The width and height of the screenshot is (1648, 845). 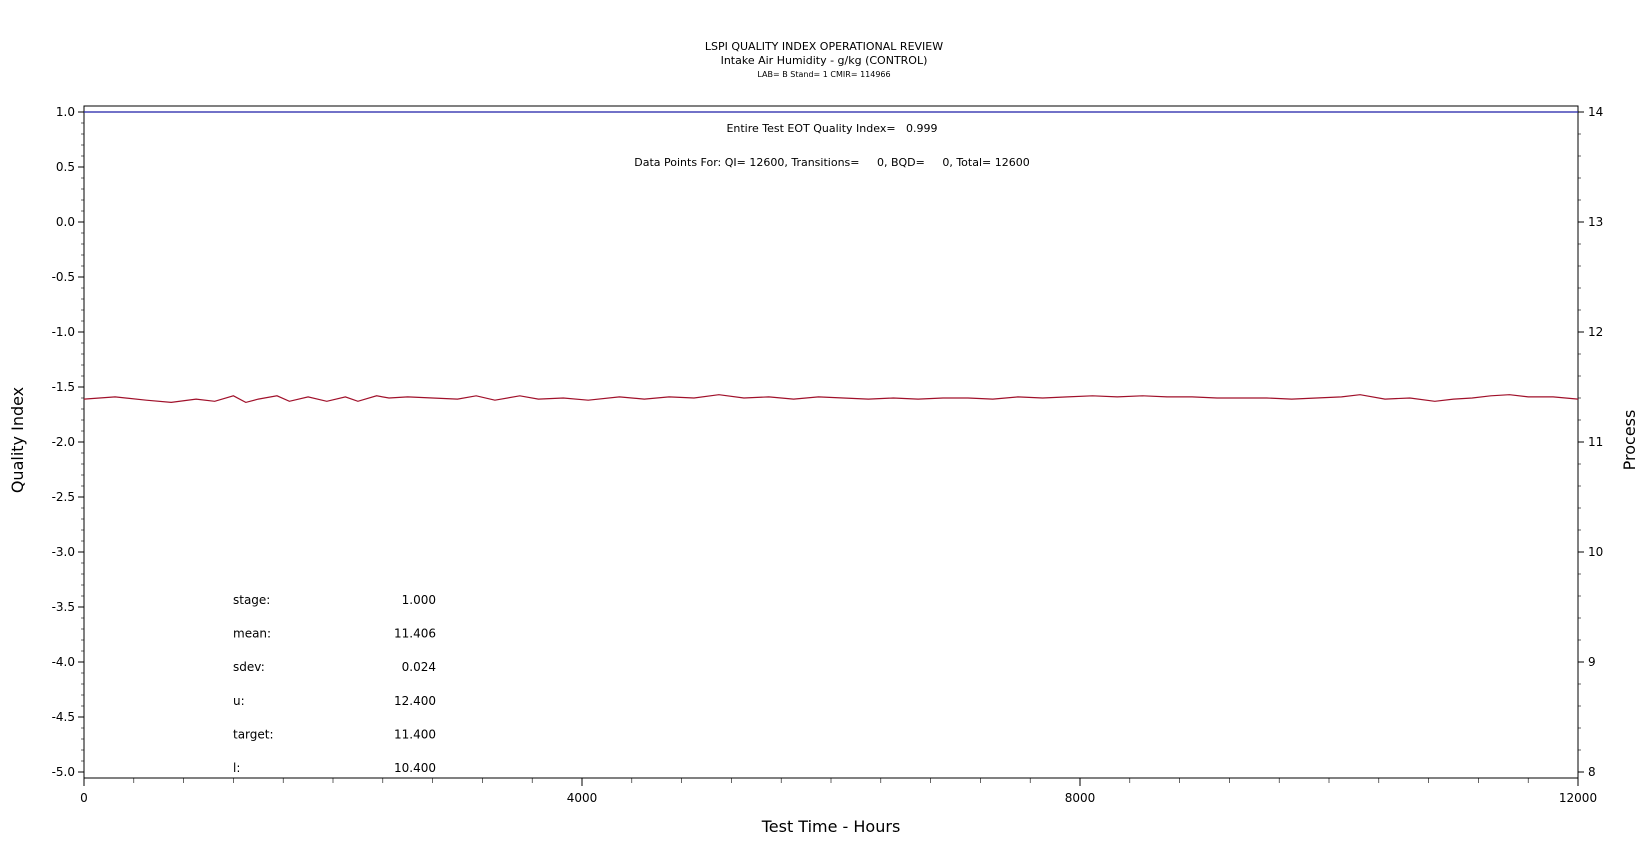 What do you see at coordinates (63, 662) in the screenshot?
I see `y-left-tick-label: -4.0` at bounding box center [63, 662].